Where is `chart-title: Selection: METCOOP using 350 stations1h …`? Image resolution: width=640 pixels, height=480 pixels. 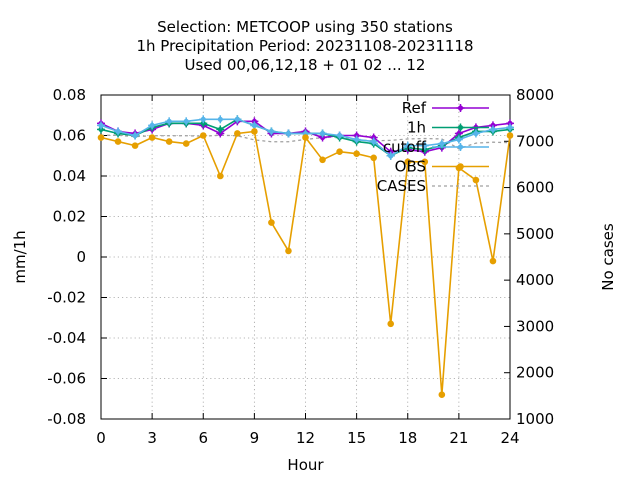 chart-title: Selection: METCOOP using 350 stations1h … is located at coordinates (304, 46).